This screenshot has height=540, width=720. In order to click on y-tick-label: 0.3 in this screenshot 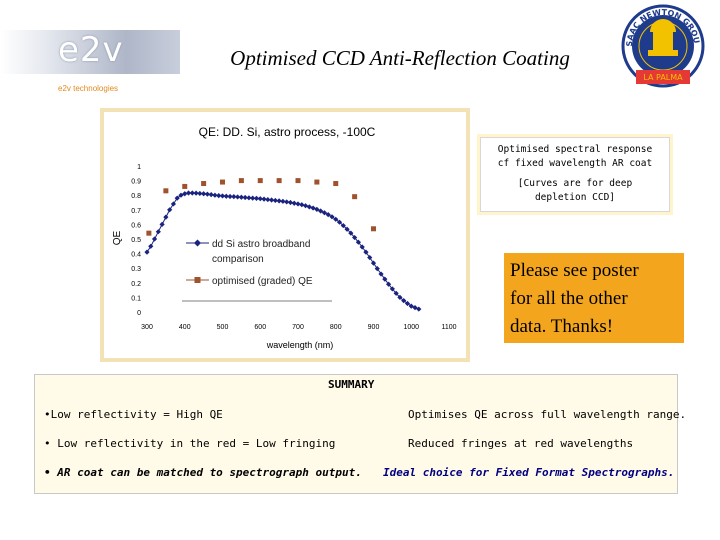, I will do `click(136, 269)`.